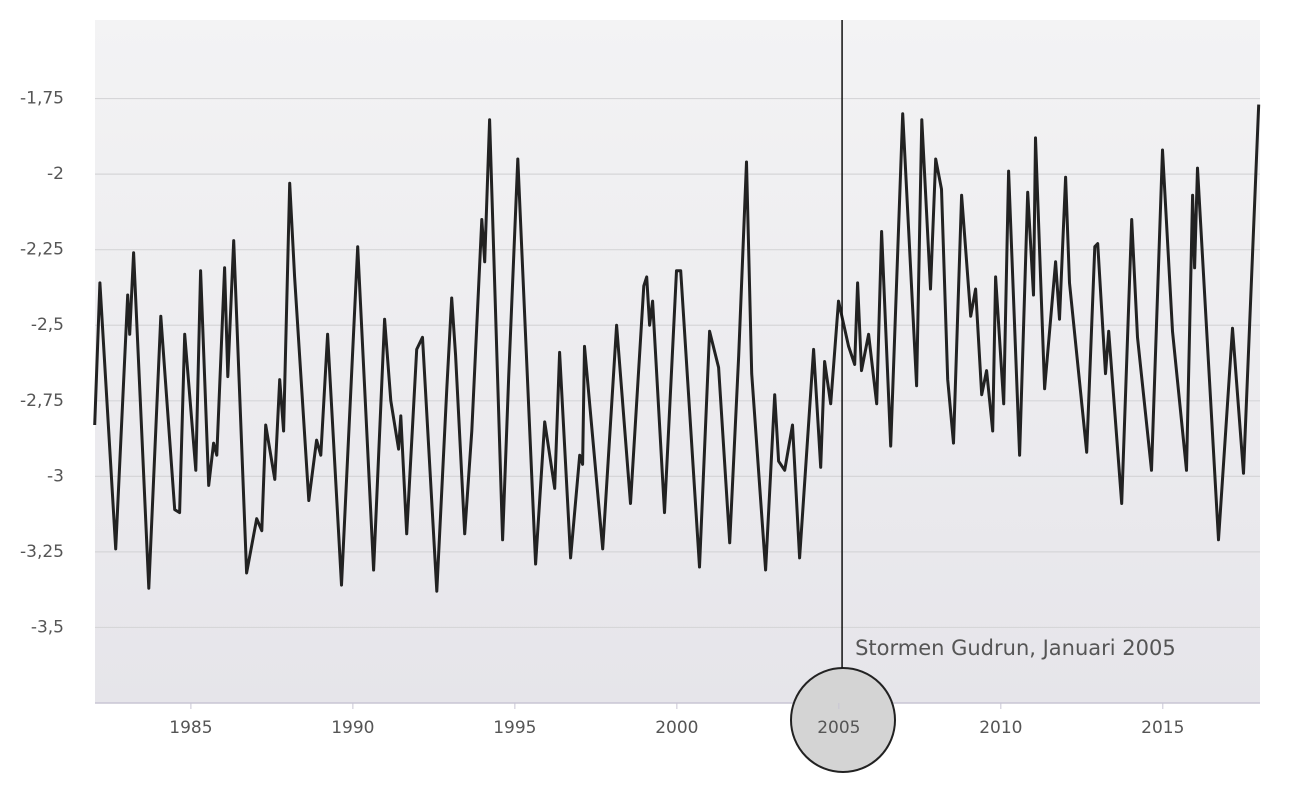 This screenshot has height=791, width=1290. What do you see at coordinates (190, 728) in the screenshot?
I see `x-tick-label: 1985` at bounding box center [190, 728].